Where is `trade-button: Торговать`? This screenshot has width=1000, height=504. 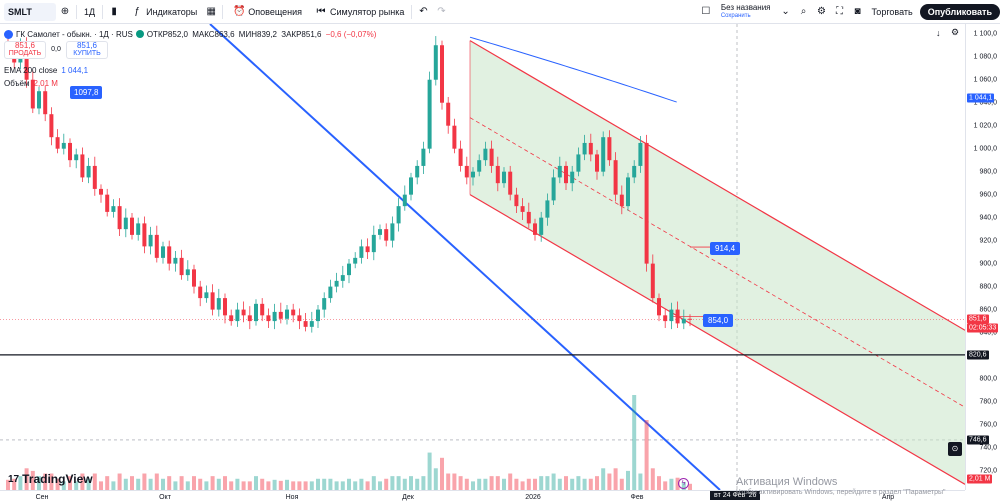
trade-button: Торговать is located at coordinates (892, 11).